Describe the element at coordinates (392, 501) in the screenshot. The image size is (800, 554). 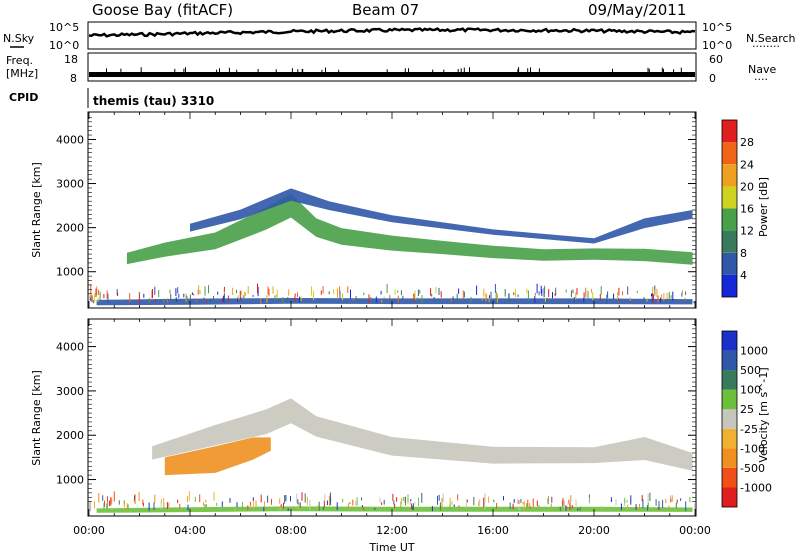
I see `velocity-near-range-speckle` at that location.